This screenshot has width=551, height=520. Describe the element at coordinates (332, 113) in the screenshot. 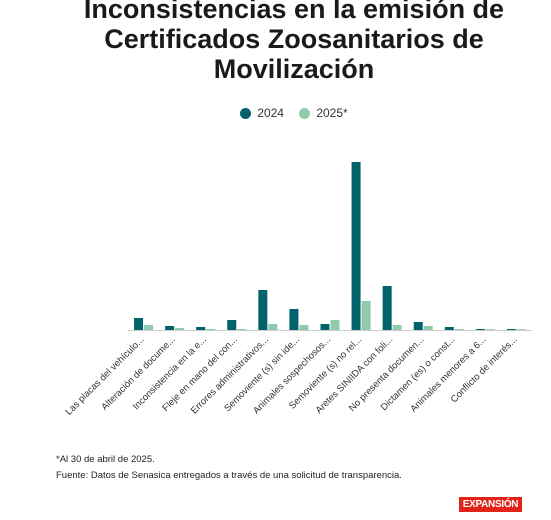

I see `legend-label-2025: 2025*` at that location.